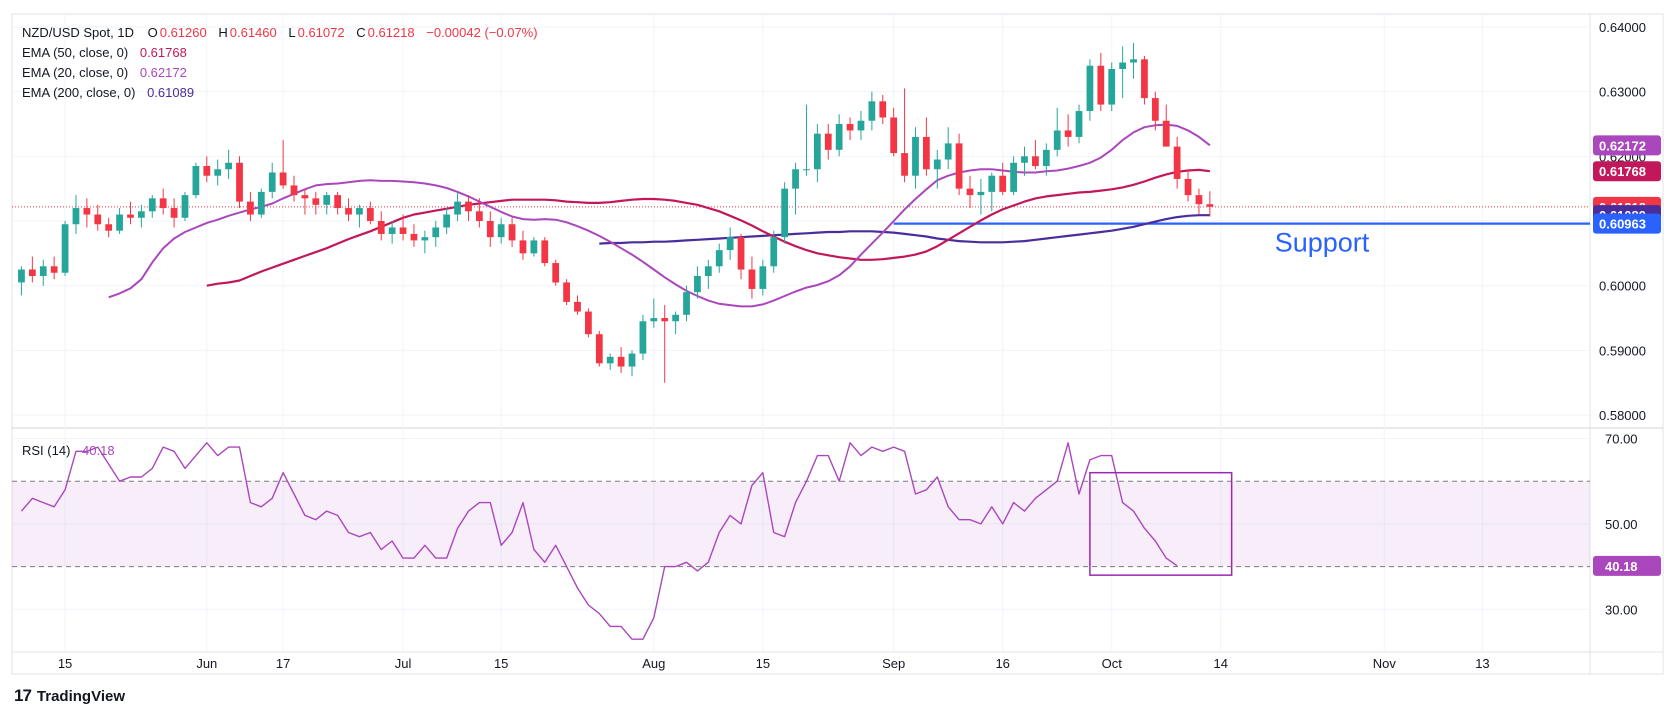 The height and width of the screenshot is (723, 1675). What do you see at coordinates (69, 696) in the screenshot?
I see `tradingview-brand: 17 TradingView` at bounding box center [69, 696].